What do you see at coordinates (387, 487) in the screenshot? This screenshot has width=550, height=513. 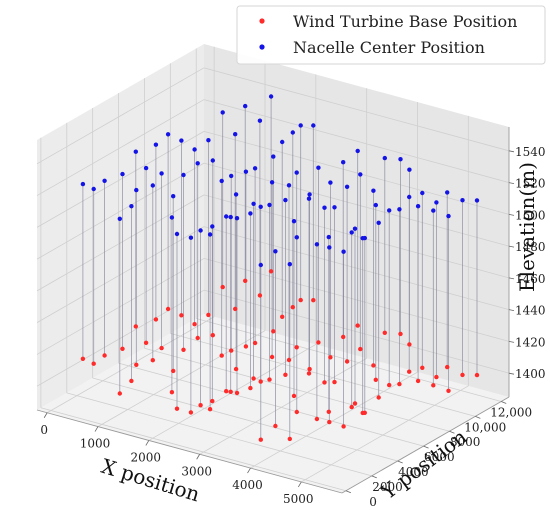 I see `y-tick-label: 2000` at bounding box center [387, 487].